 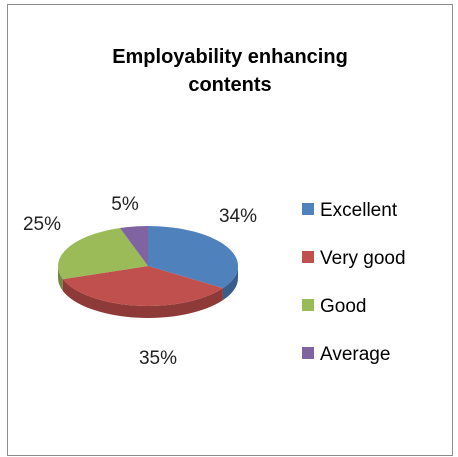 I want to click on pie-label-very-good: 35%, so click(x=158, y=358).